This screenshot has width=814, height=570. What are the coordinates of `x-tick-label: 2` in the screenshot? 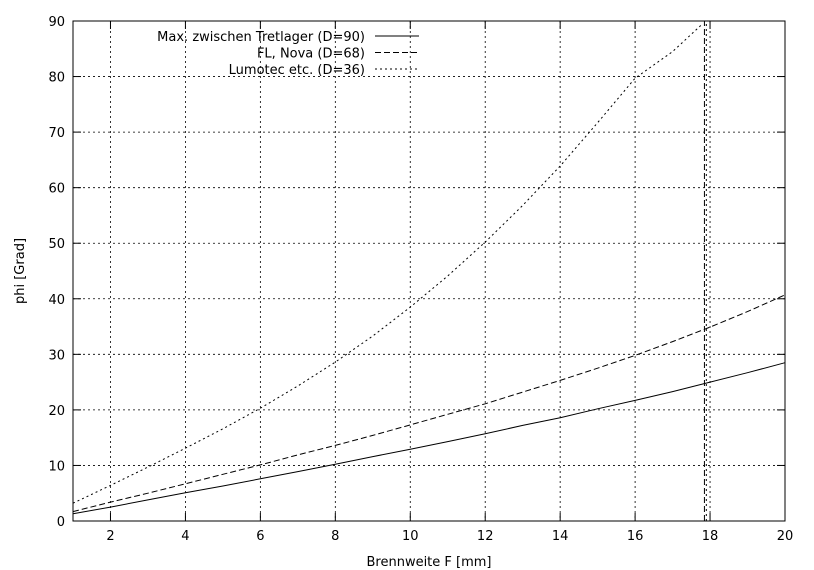 It's located at (110, 536).